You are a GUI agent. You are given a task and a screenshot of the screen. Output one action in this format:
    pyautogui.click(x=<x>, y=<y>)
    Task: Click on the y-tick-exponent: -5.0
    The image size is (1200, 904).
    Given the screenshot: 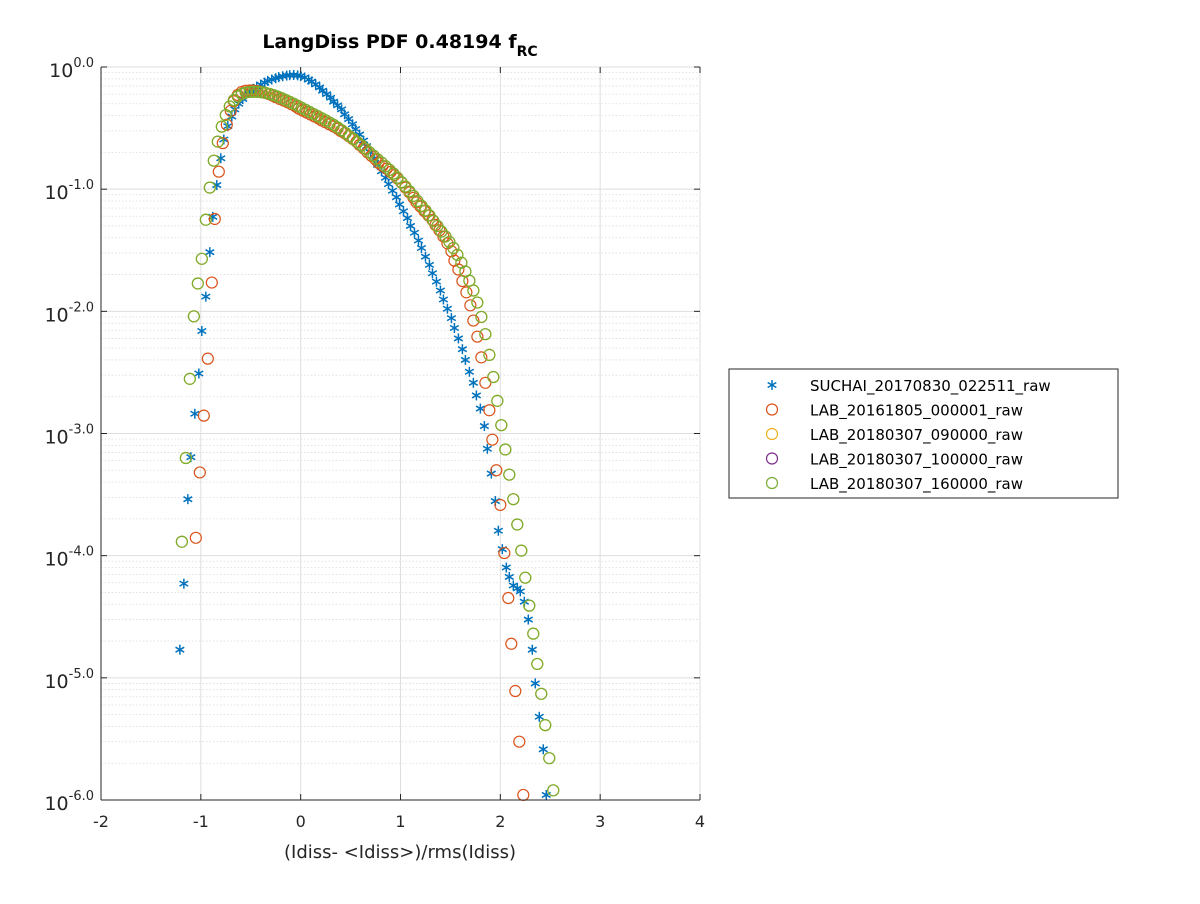 What is the action you would take?
    pyautogui.click(x=81, y=674)
    